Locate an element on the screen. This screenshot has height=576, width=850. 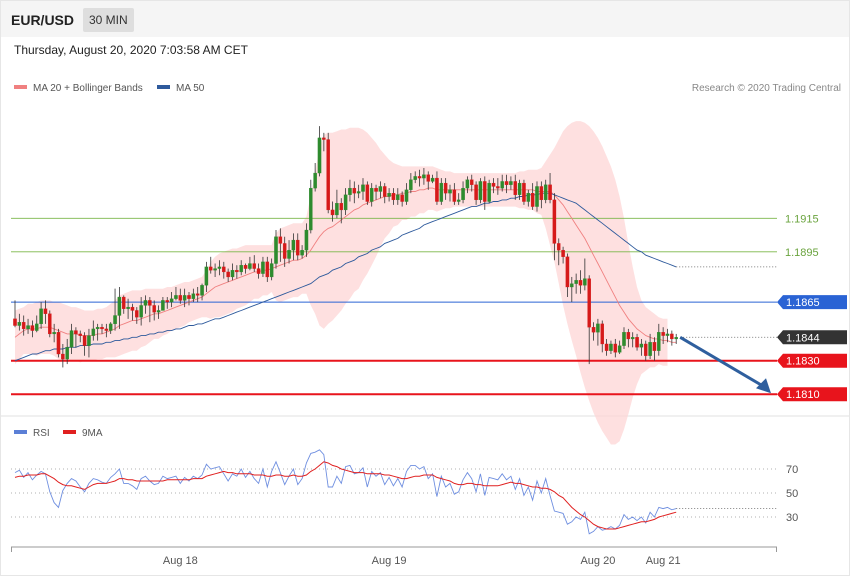
rsi-legend-swatch is located at coordinates (20, 432).